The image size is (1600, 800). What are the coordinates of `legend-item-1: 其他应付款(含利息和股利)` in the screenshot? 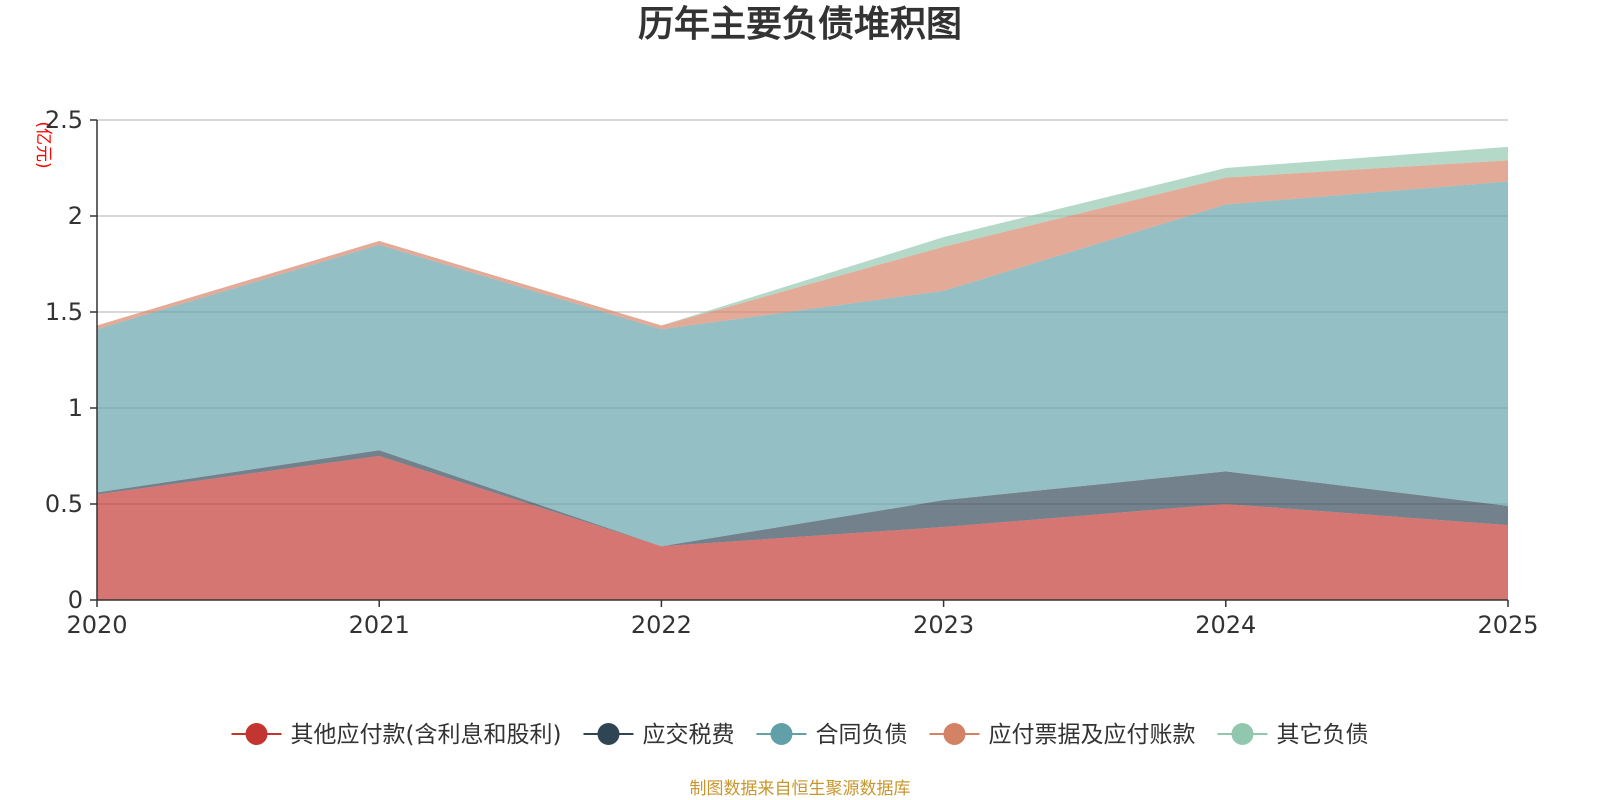 It's located at (396, 735).